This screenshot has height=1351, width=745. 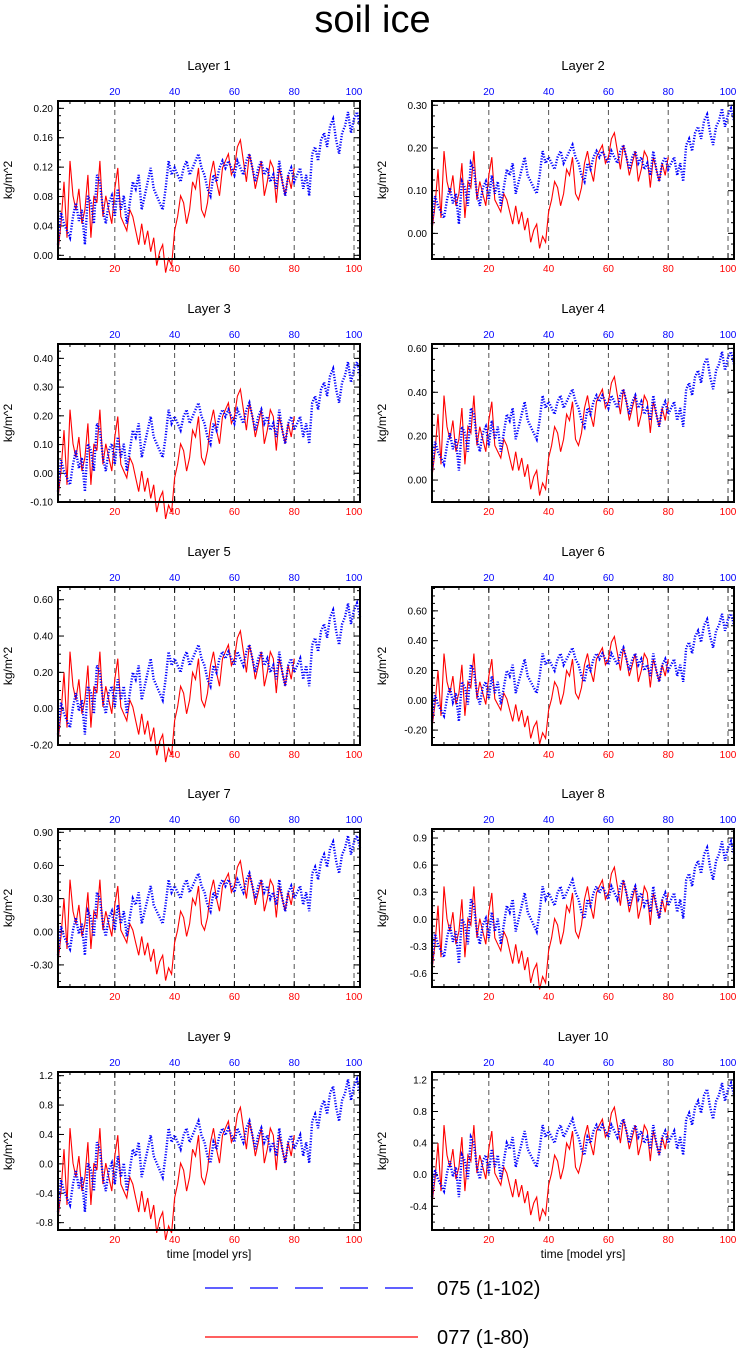 I want to click on panel-2-ytick-label: 0.20, so click(x=418, y=148).